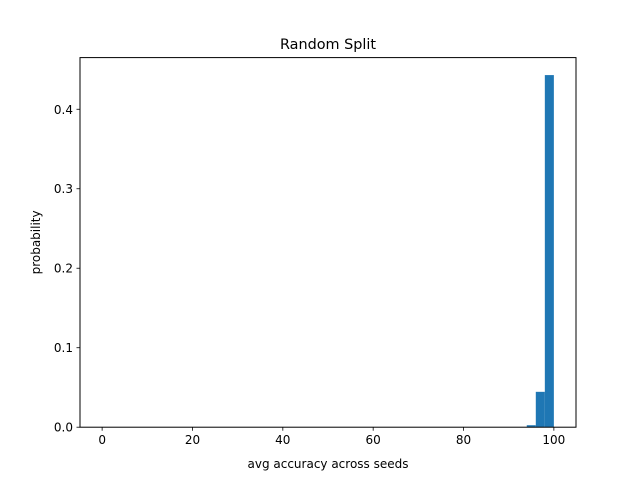  I want to click on x-tick-label-3: 60, so click(373, 440).